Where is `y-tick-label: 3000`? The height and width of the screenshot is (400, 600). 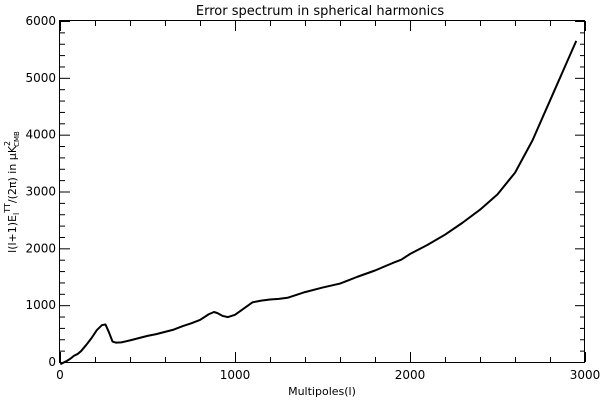 y-tick-label: 3000 is located at coordinates (40, 192).